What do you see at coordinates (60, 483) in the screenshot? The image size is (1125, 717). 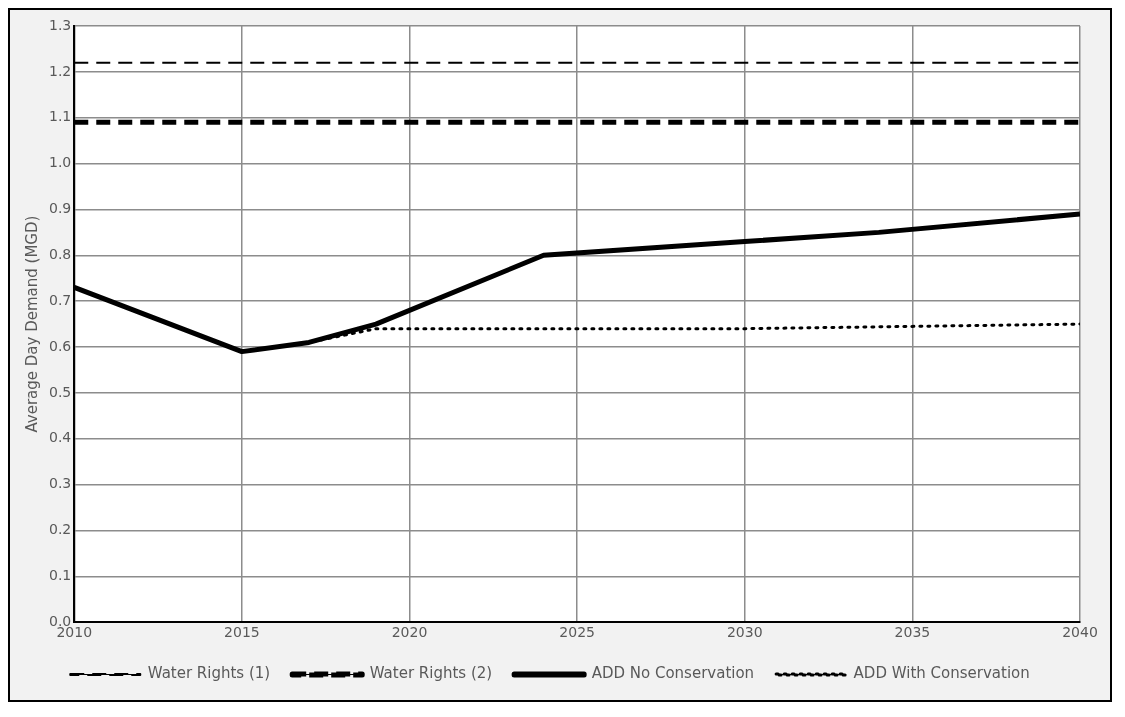 I see `y-tick-label: 0.3` at bounding box center [60, 483].